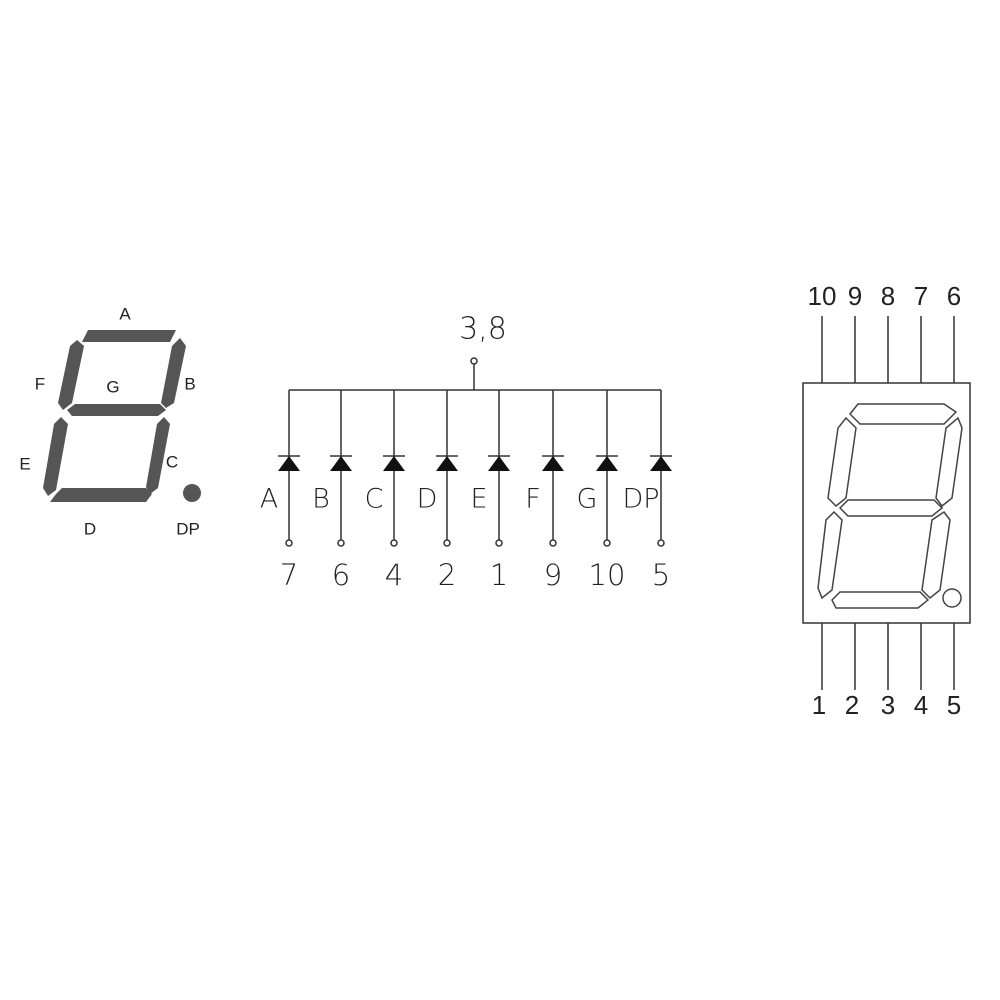 This screenshot has width=1000, height=1000. What do you see at coordinates (888, 296) in the screenshot?
I see `pin-label: 8` at bounding box center [888, 296].